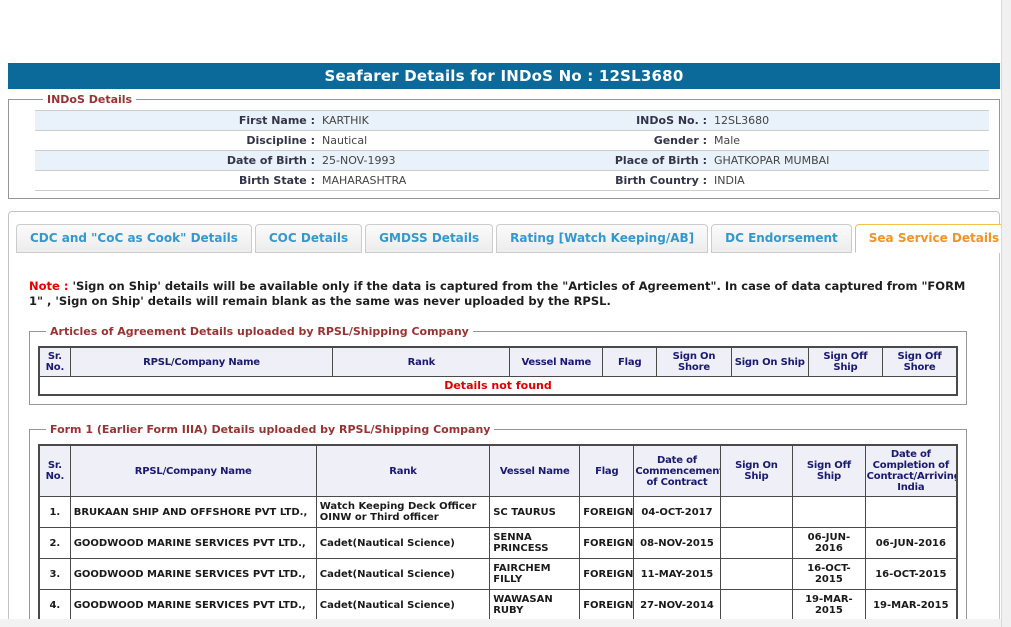 This screenshot has height=627, width=1011. I want to click on cell: WAWASAN RUBY, so click(535, 605).